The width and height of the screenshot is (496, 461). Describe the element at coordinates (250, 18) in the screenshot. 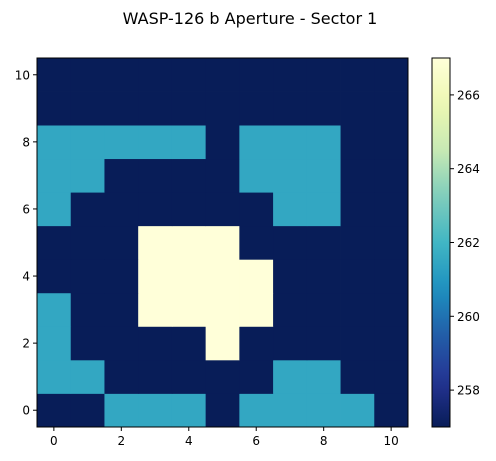

I see `chart-title: WASP-126 b Aperture - Sector 1` at that location.